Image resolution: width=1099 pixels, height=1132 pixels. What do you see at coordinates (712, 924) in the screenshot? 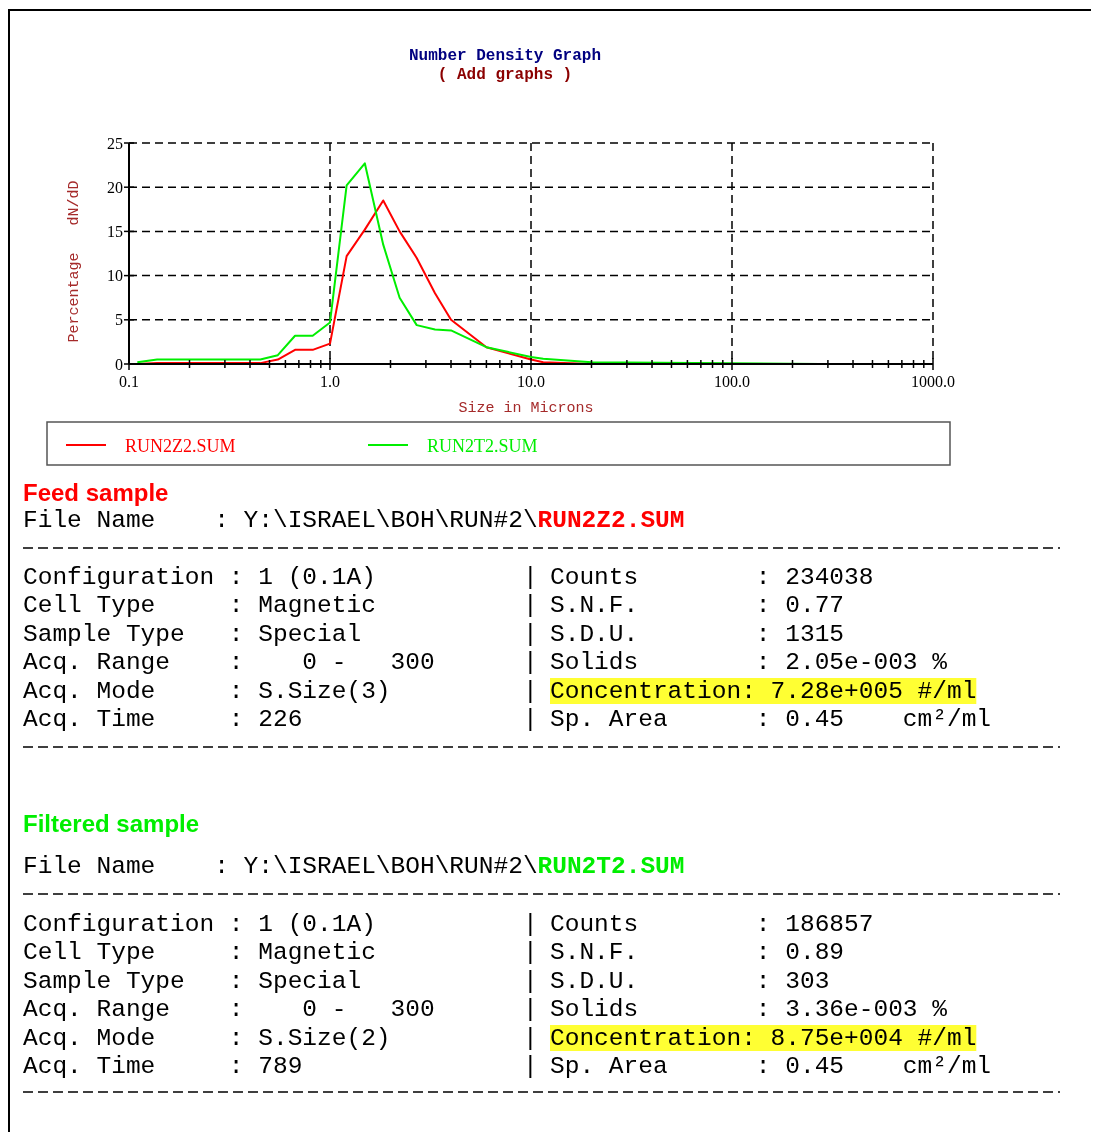
I see `text: Counts : 186857` at bounding box center [712, 924].